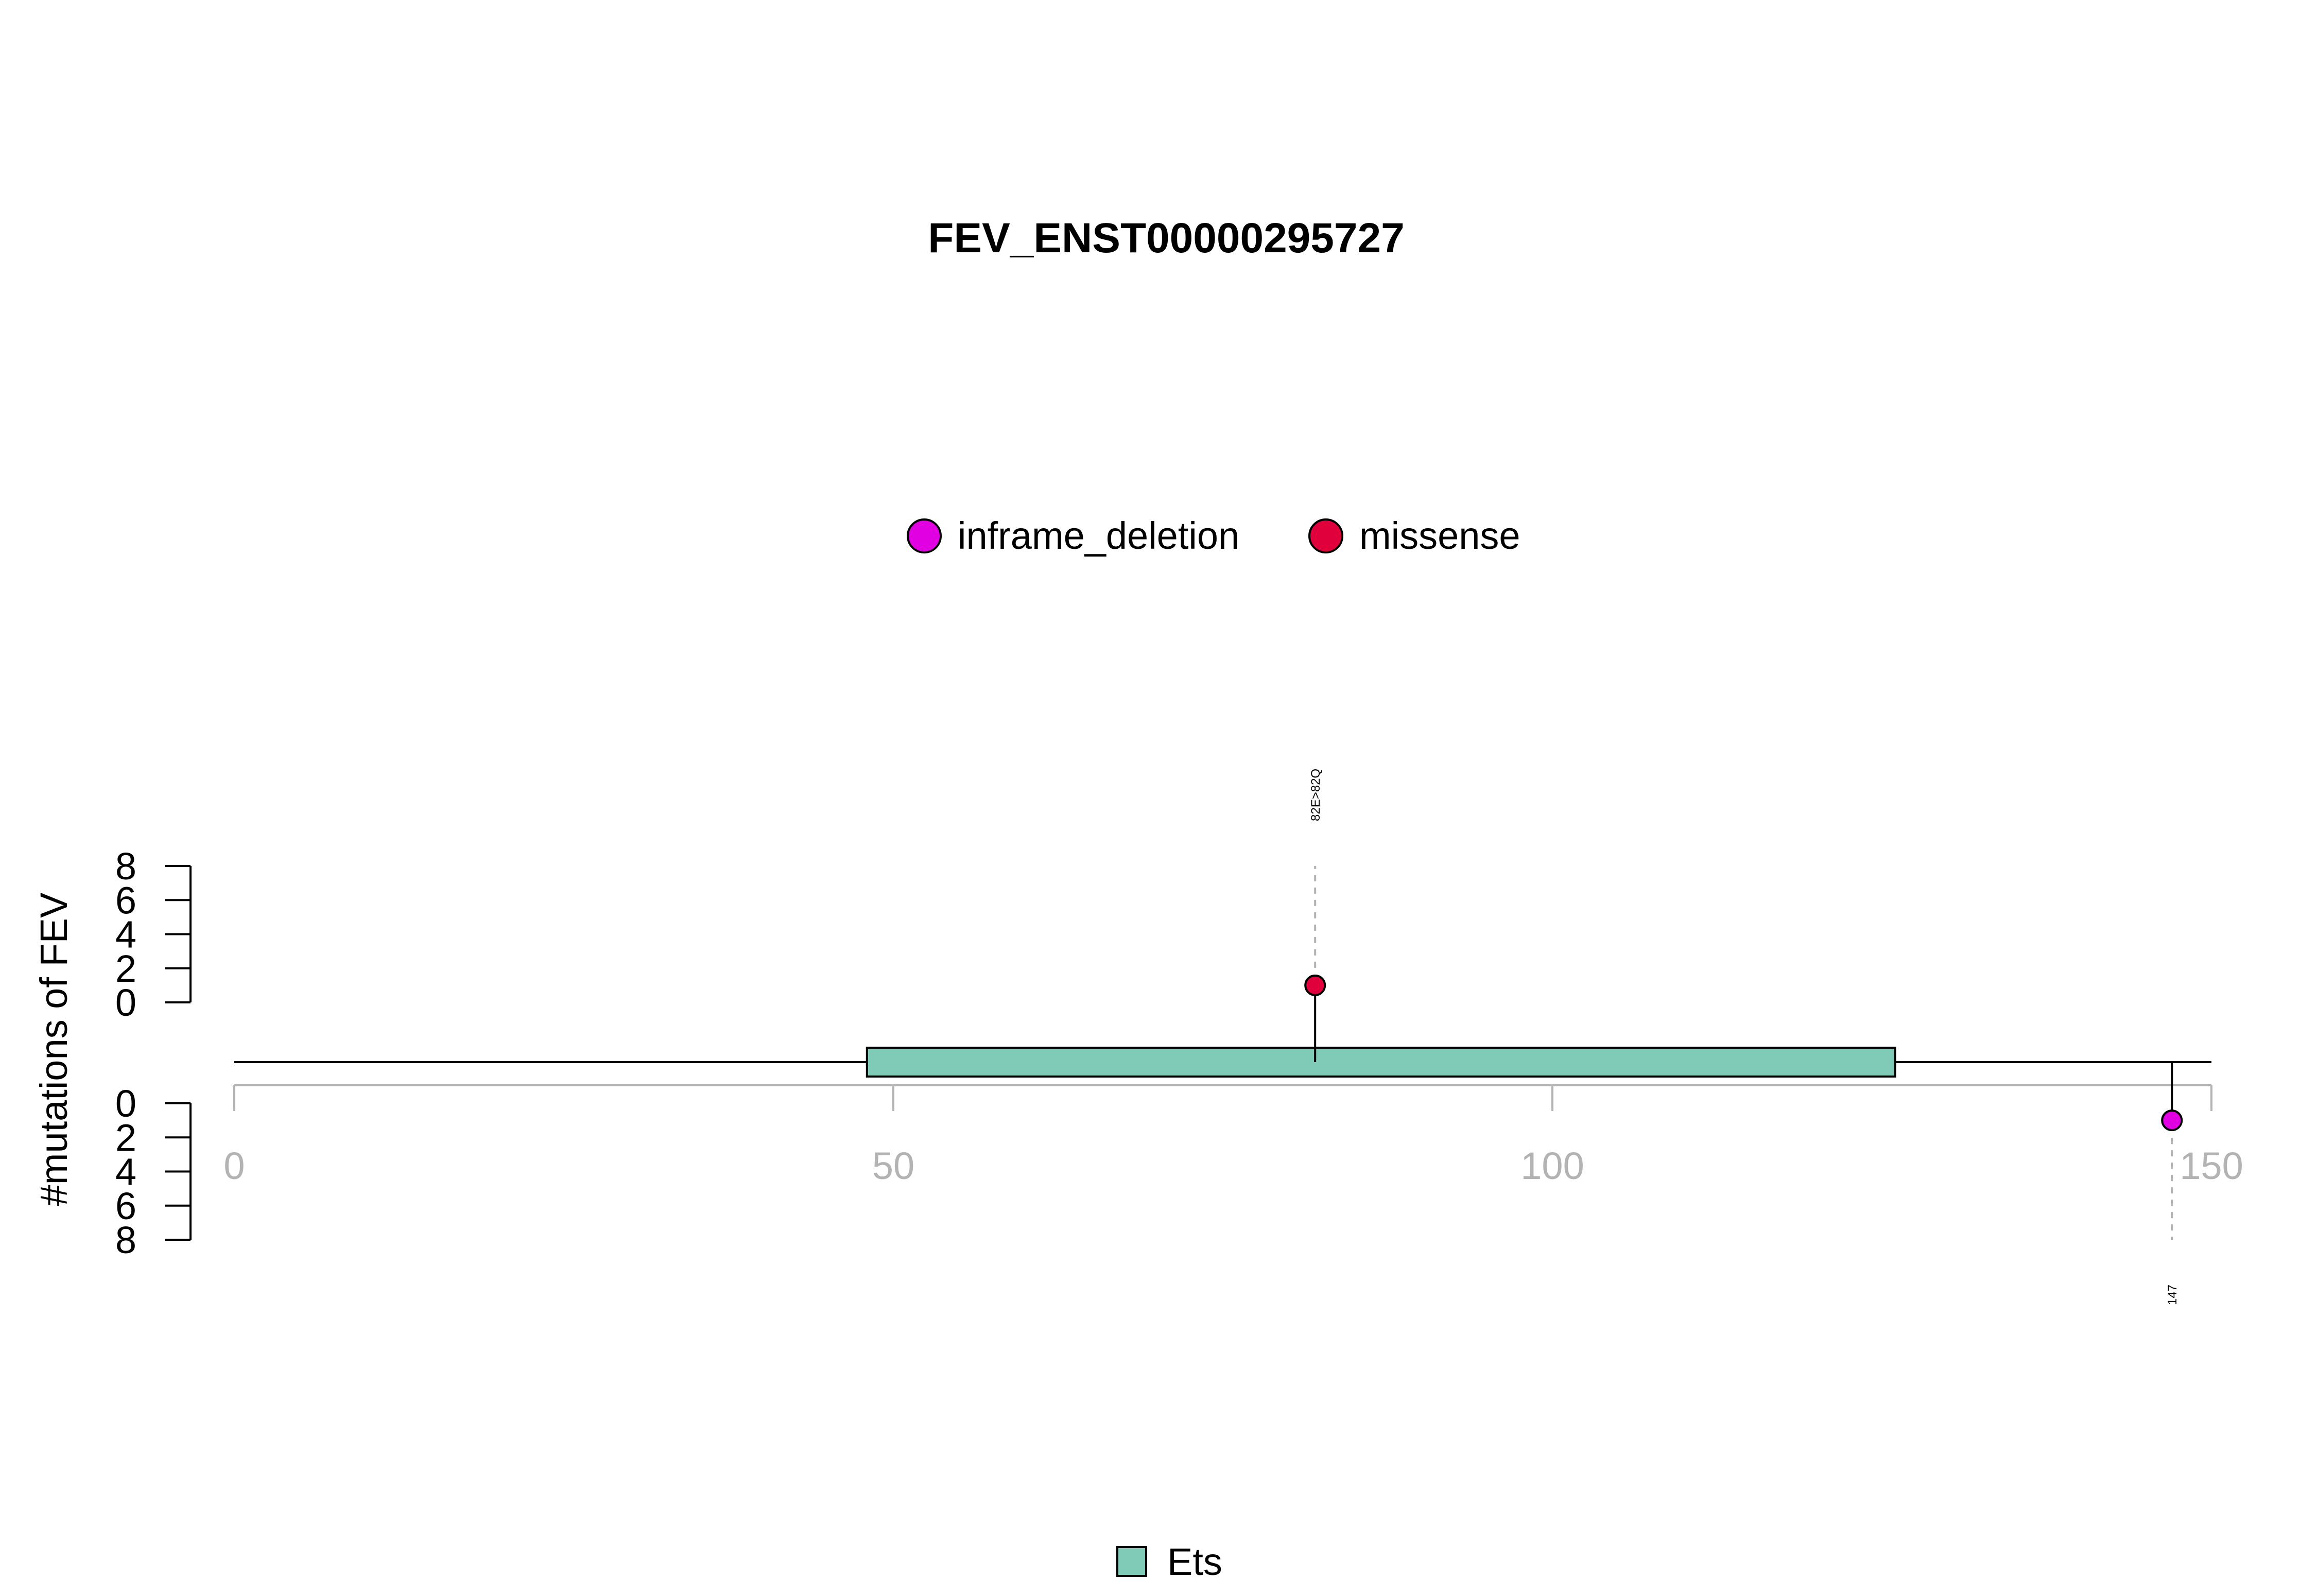 Image resolution: width=2317 pixels, height=1596 pixels. What do you see at coordinates (1381, 1062) in the screenshot?
I see `domain-ets` at bounding box center [1381, 1062].